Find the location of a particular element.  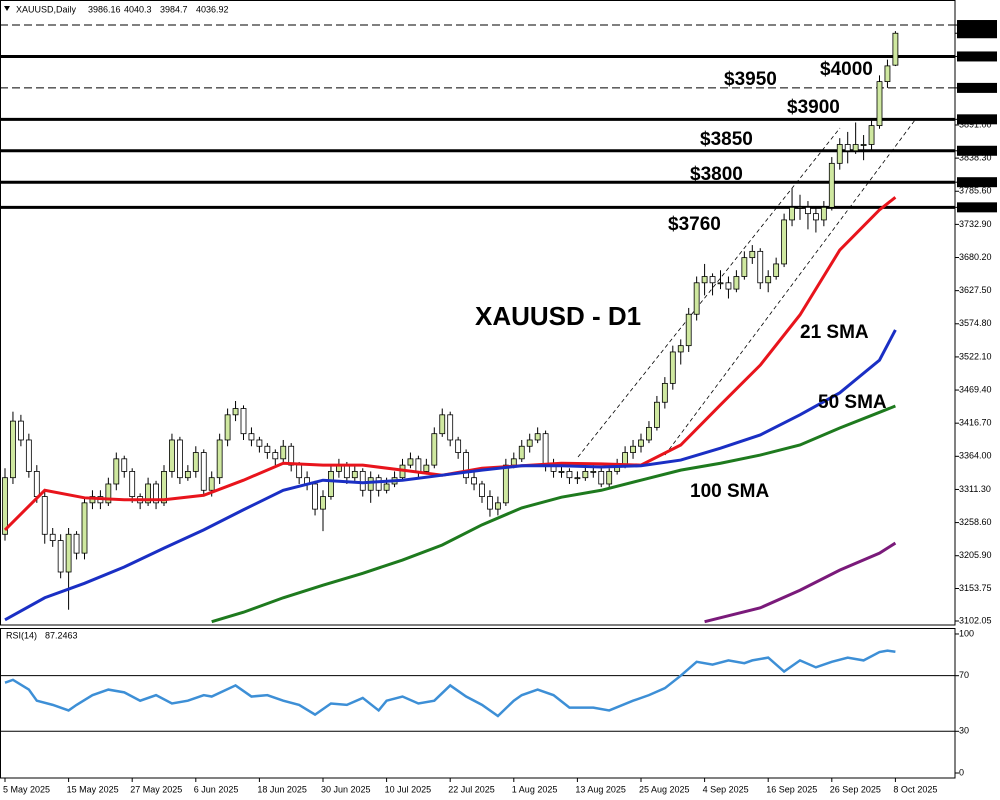

y-tick-label: 3891.00 is located at coordinates (975, 124).